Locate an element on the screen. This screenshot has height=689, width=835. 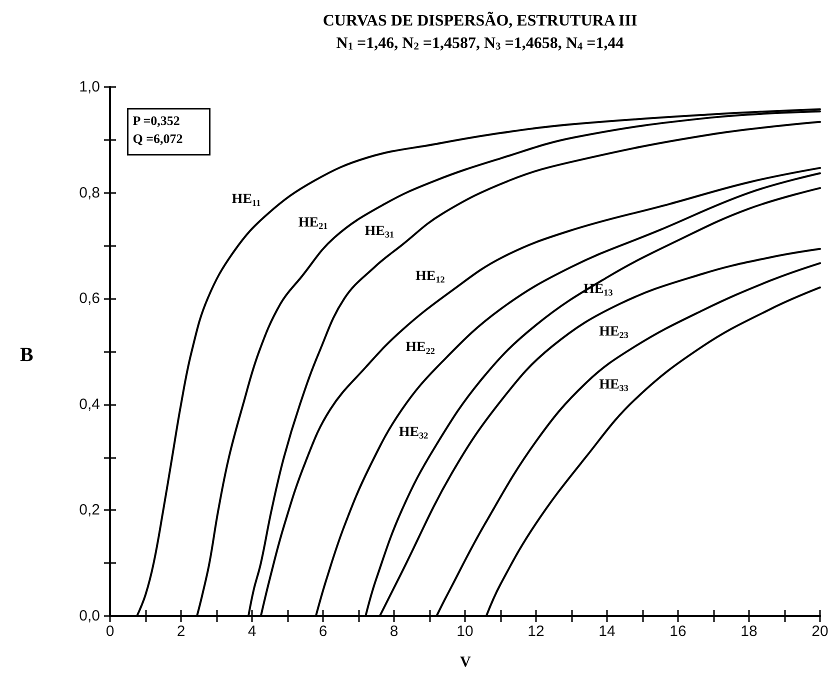
annotation: Q =6,072 is located at coordinates (157, 138).